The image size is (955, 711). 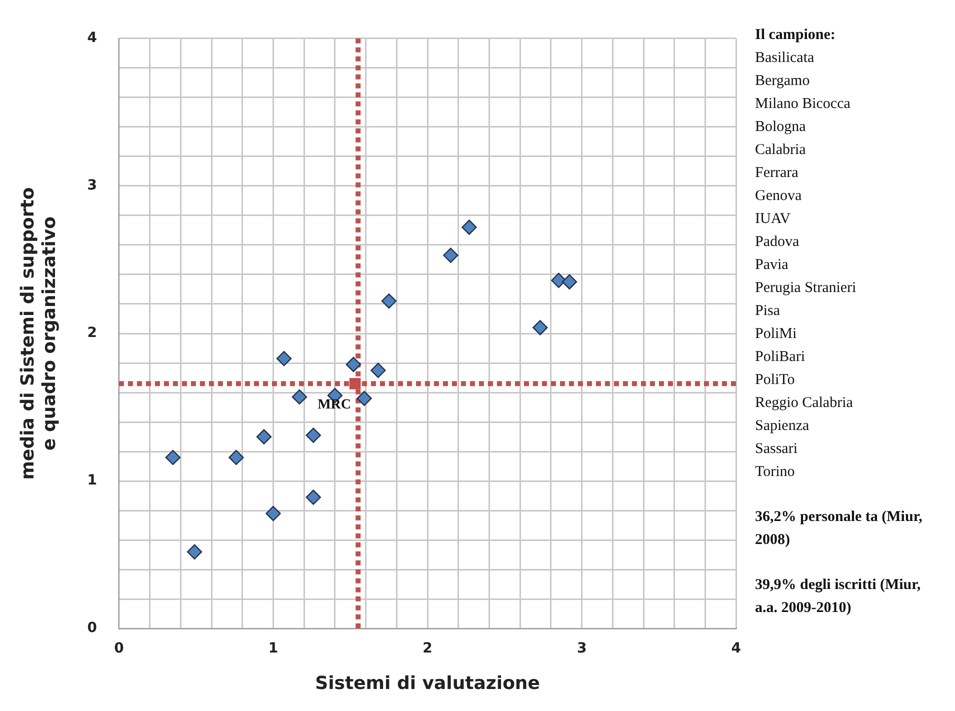 What do you see at coordinates (838, 597) in the screenshot?
I see `text: 39,9% degli iscritti (Miur, a.a. 2009-2010)` at bounding box center [838, 597].